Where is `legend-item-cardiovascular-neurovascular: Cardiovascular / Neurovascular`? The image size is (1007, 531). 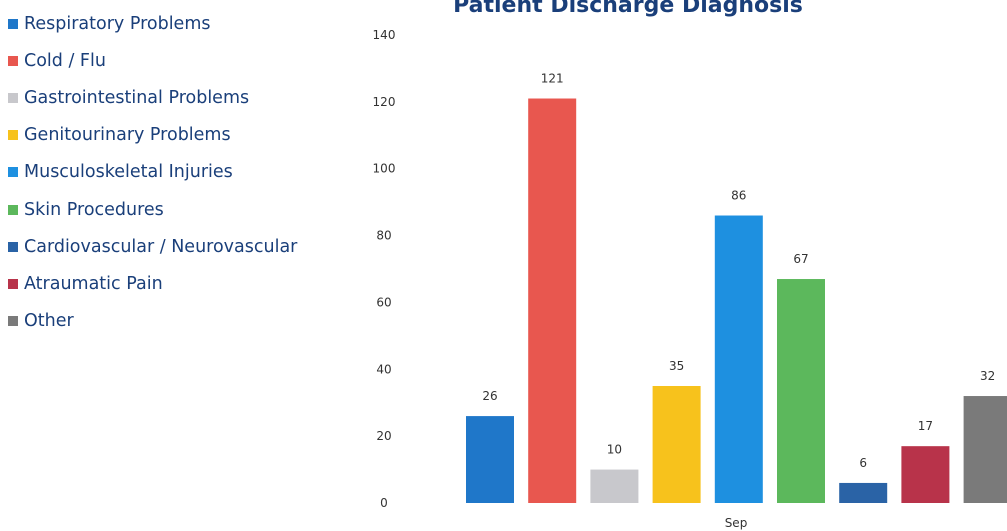
legend-item-cardiovascular-neurovascular: Cardiovascular / Neurovascular is located at coordinates (152, 246).